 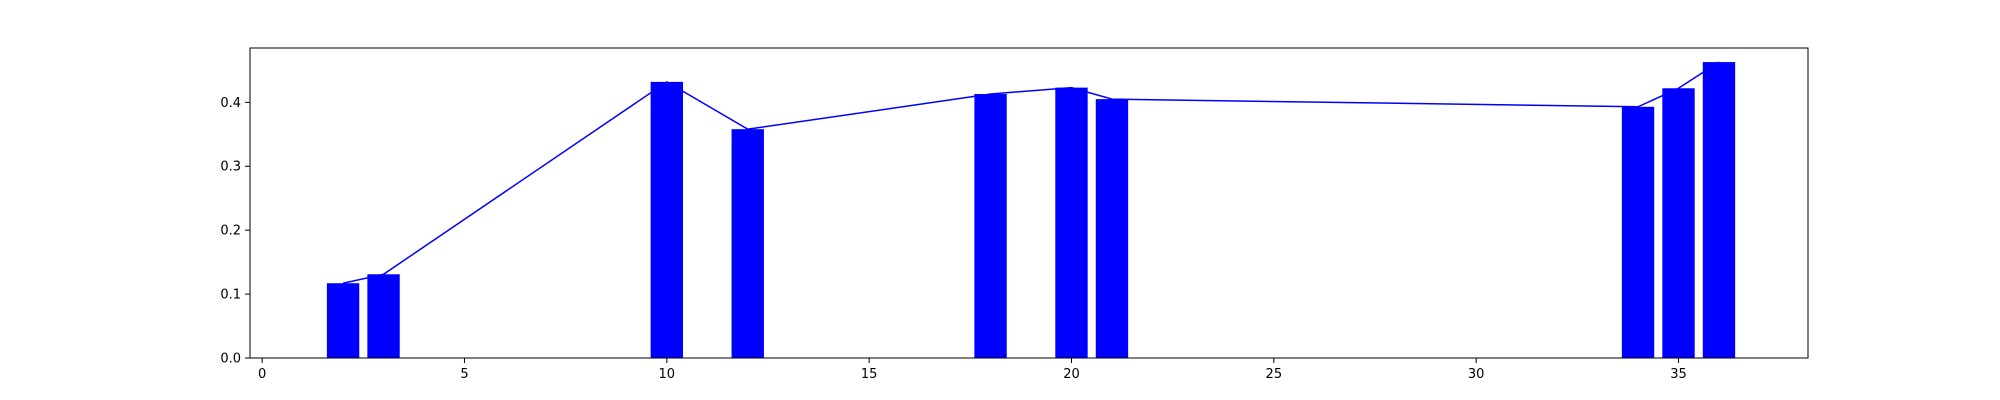 I want to click on y-tick-label: 0.3, so click(x=230, y=167).